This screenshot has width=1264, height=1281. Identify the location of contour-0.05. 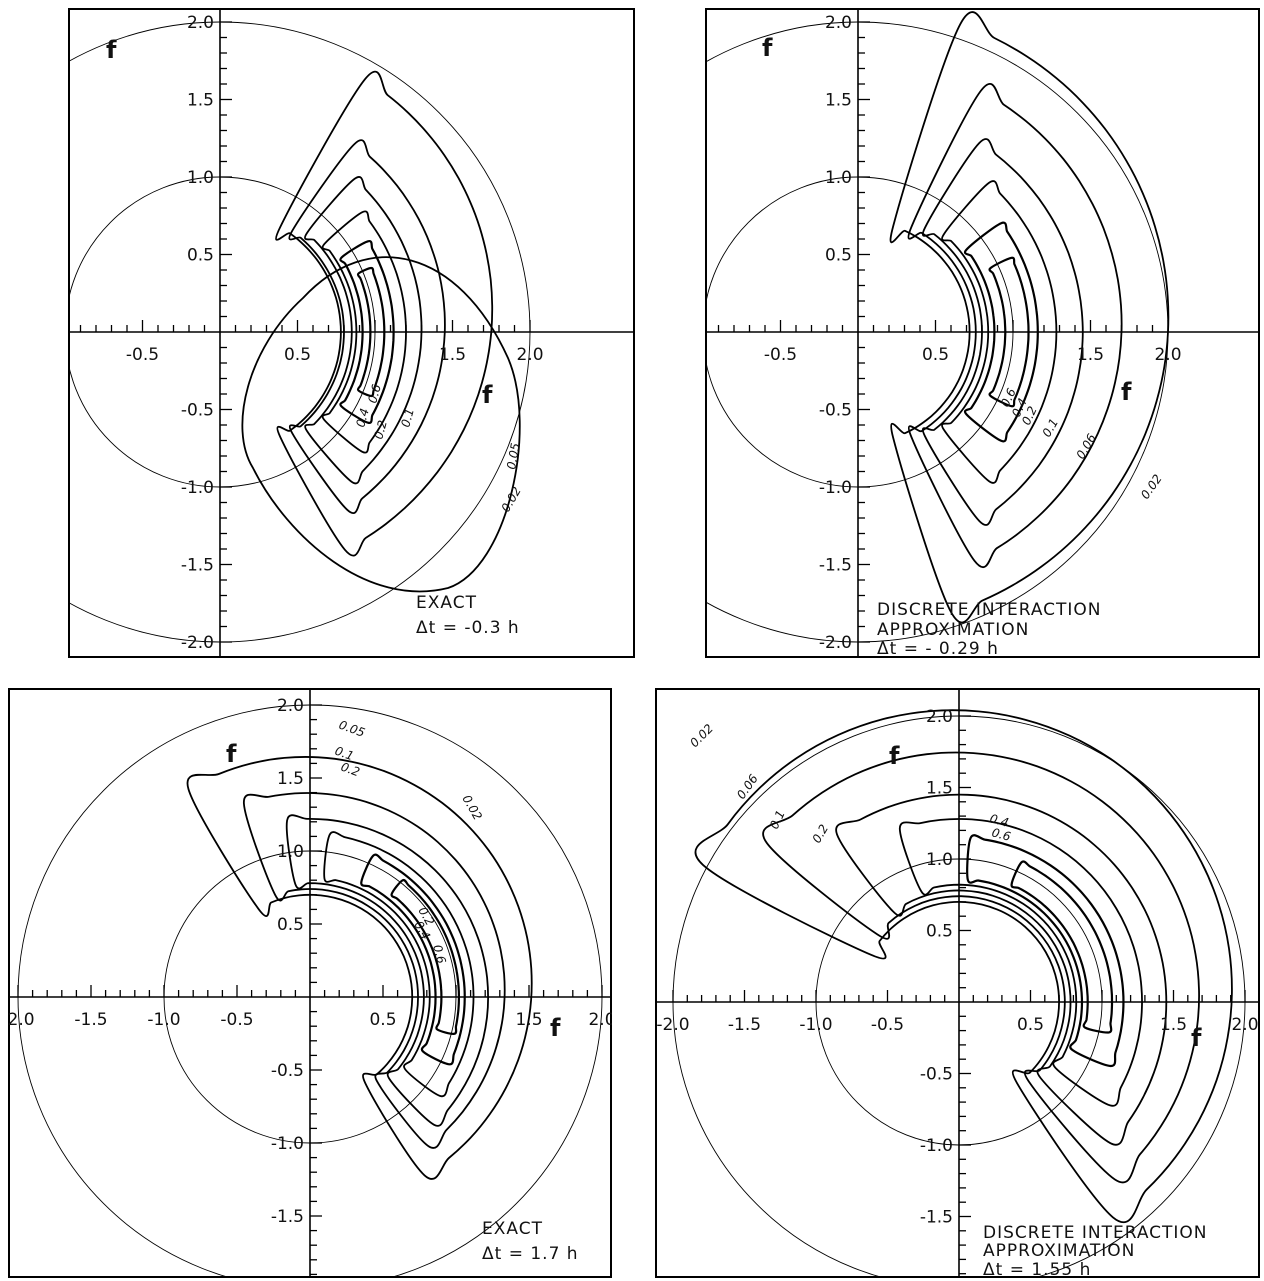
(367, 326).